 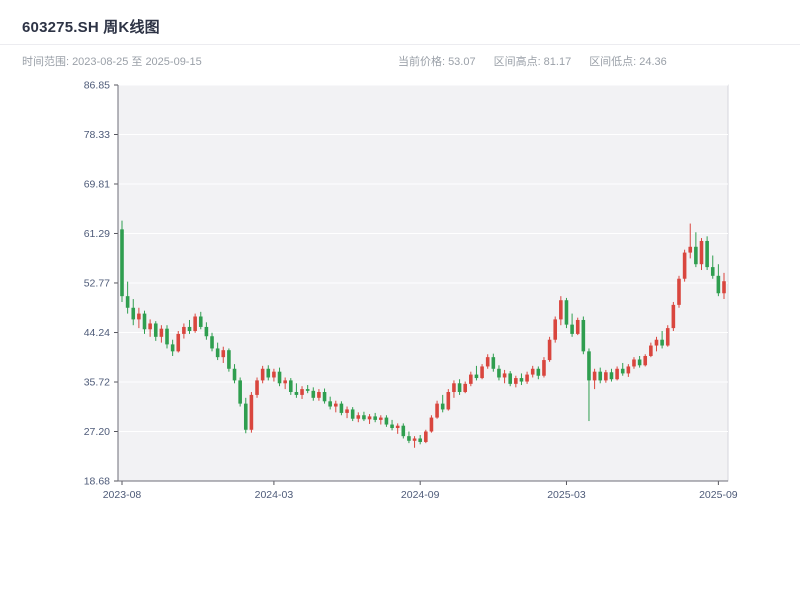 What do you see at coordinates (97, 383) in the screenshot?
I see `svg-text: 35.72` at bounding box center [97, 383].